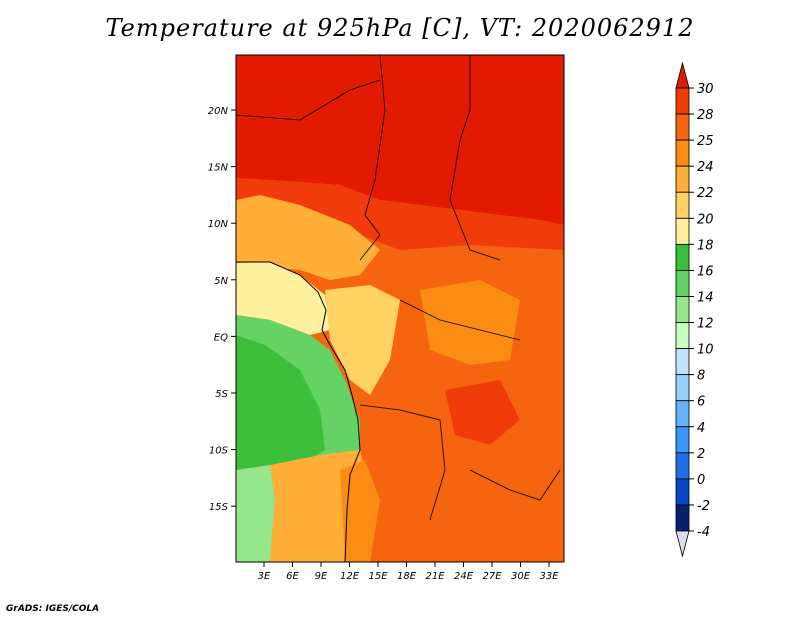 This screenshot has height=618, width=800. I want to click on y-tick-label-15S: 15S, so click(219, 507).